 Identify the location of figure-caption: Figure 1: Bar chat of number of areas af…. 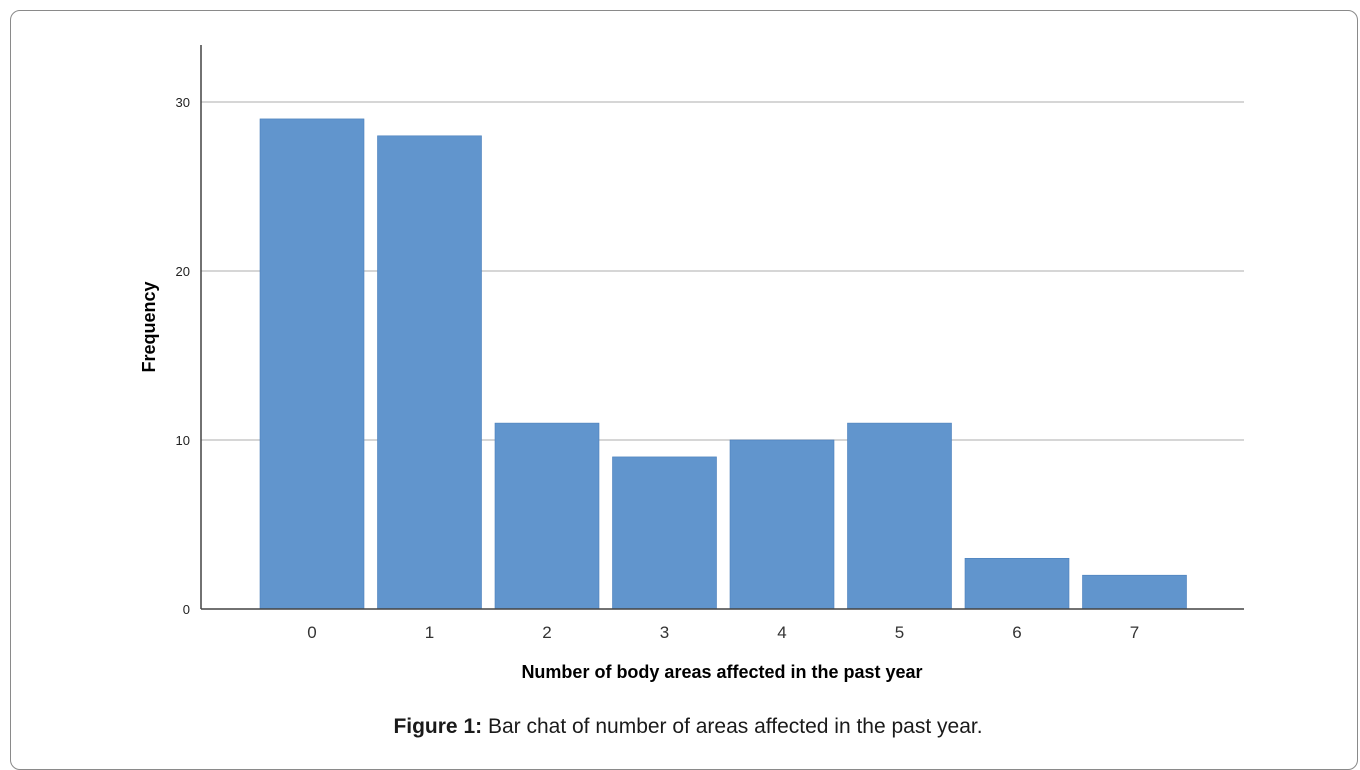
(680, 727).